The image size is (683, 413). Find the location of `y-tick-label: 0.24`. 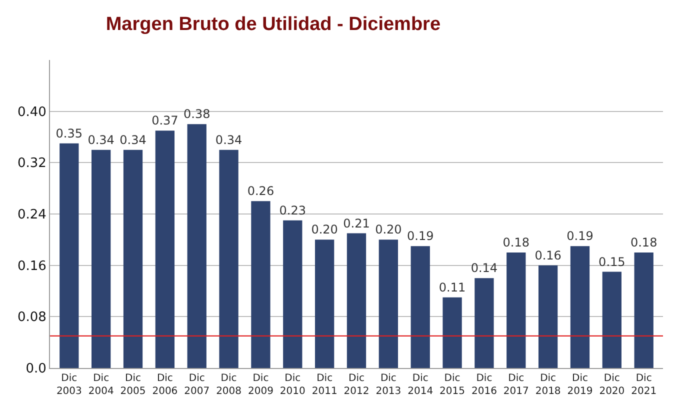

y-tick-label: 0.24 is located at coordinates (31, 215).